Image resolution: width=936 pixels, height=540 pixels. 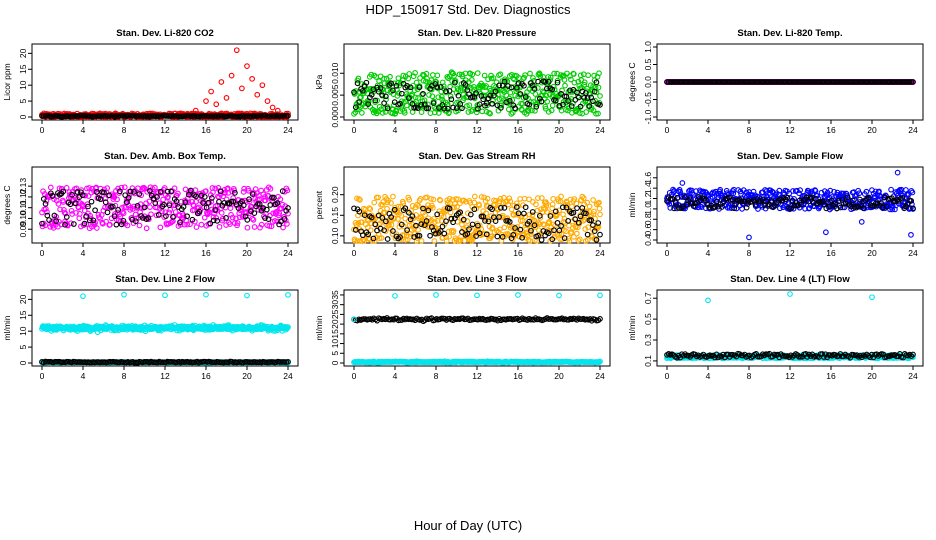 What do you see at coordinates (124, 130) in the screenshot?
I see `x-tick-label: 8` at bounding box center [124, 130].